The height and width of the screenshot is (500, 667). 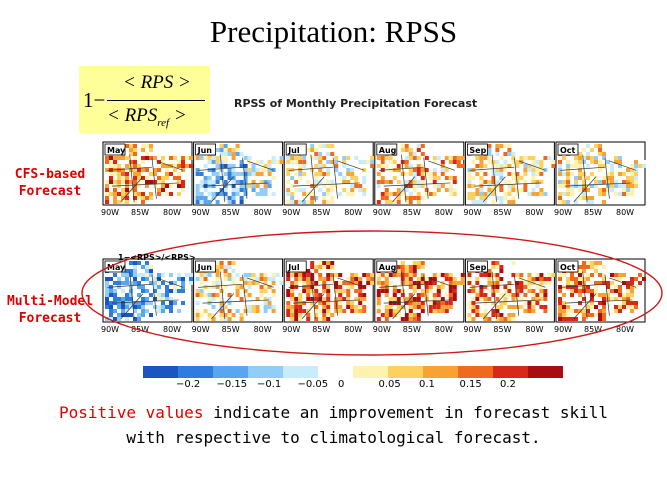 What do you see at coordinates (333, 31) in the screenshot?
I see `slide-title: Precipitation: RPSS` at bounding box center [333, 31].